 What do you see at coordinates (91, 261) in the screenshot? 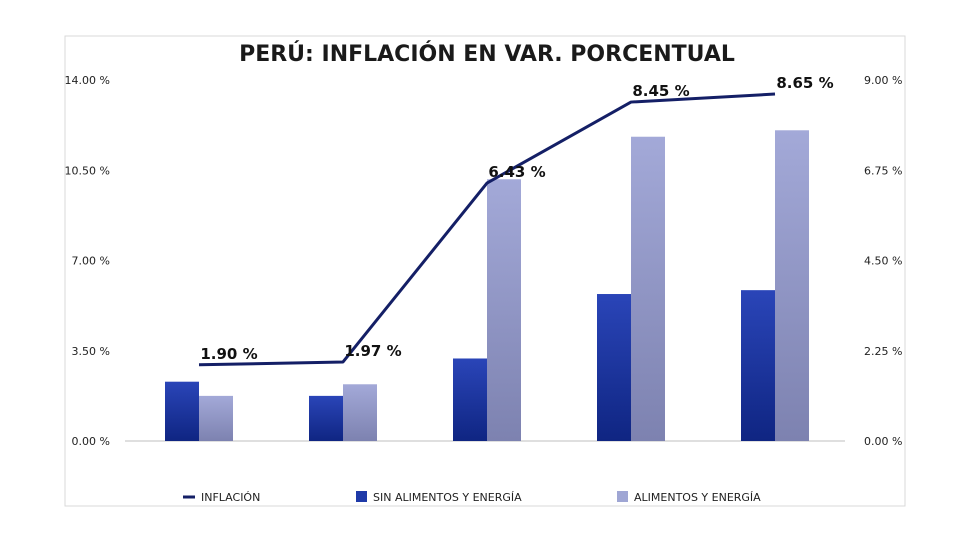
I see `left-tick-label: 7.00 %` at bounding box center [91, 261].